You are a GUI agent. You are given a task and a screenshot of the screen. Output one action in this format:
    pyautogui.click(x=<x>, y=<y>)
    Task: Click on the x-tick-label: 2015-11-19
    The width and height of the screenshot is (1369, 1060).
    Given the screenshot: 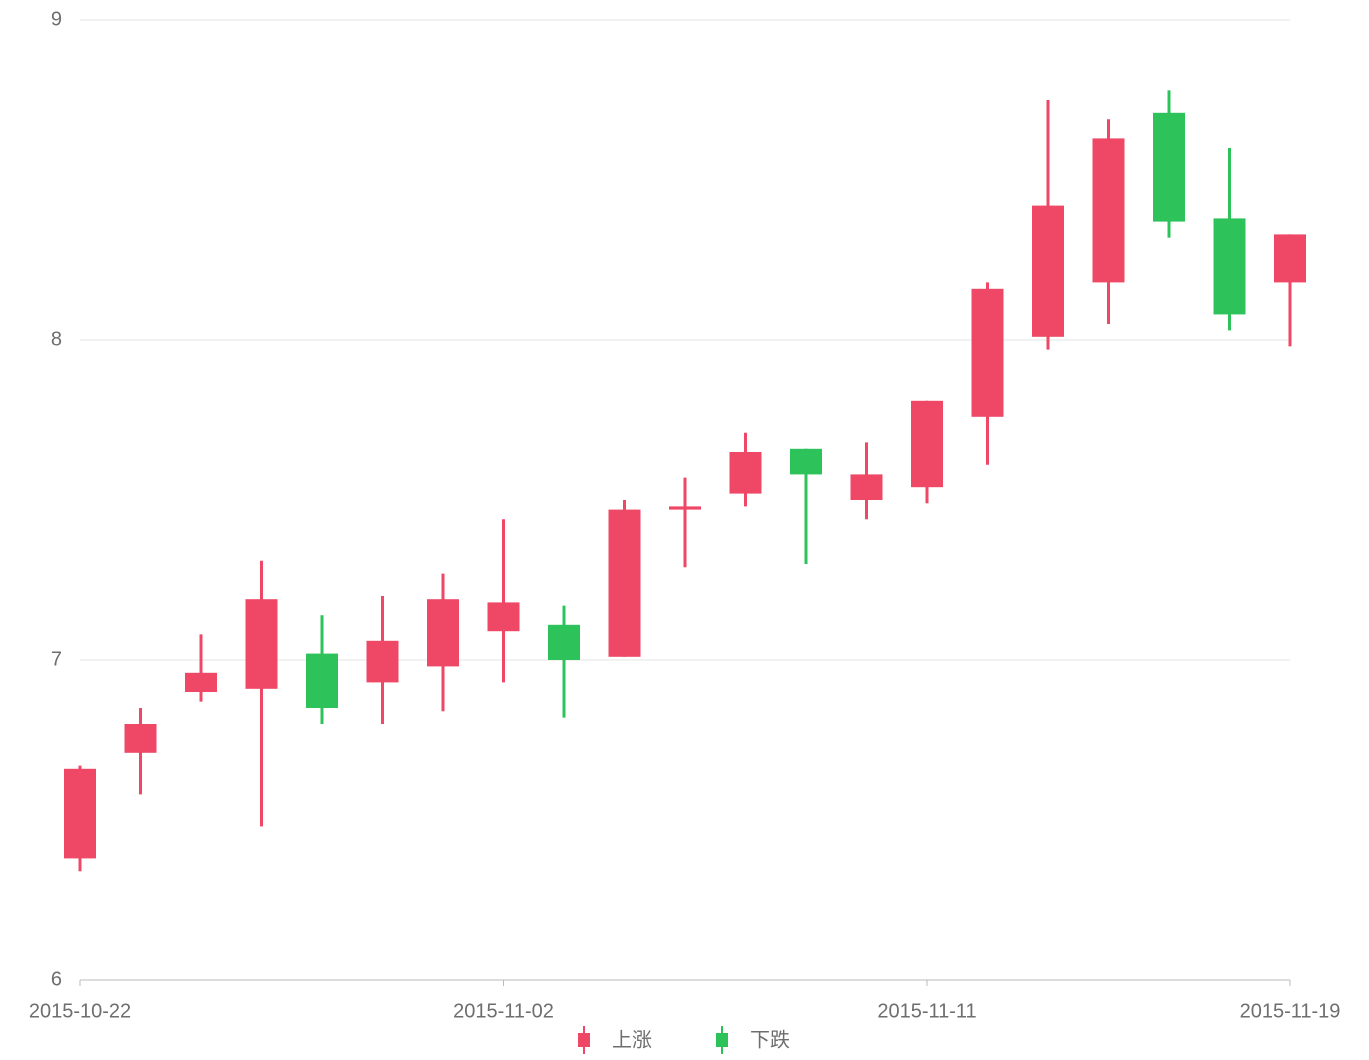 What is the action you would take?
    pyautogui.click(x=1290, y=1011)
    